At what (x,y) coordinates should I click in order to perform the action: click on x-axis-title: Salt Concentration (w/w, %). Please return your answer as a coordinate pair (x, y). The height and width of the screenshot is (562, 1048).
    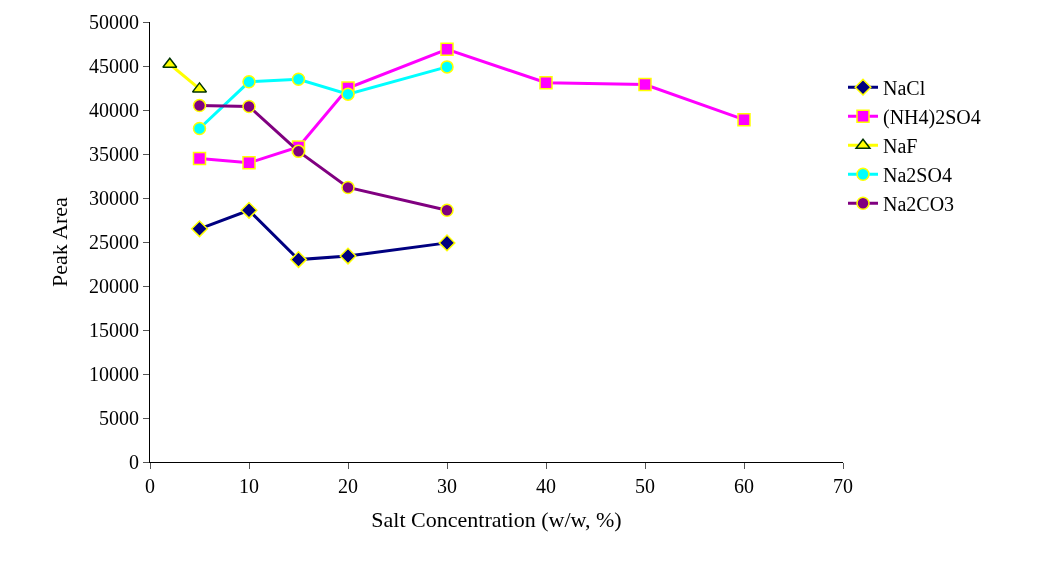
    Looking at the image, I should click on (496, 519).